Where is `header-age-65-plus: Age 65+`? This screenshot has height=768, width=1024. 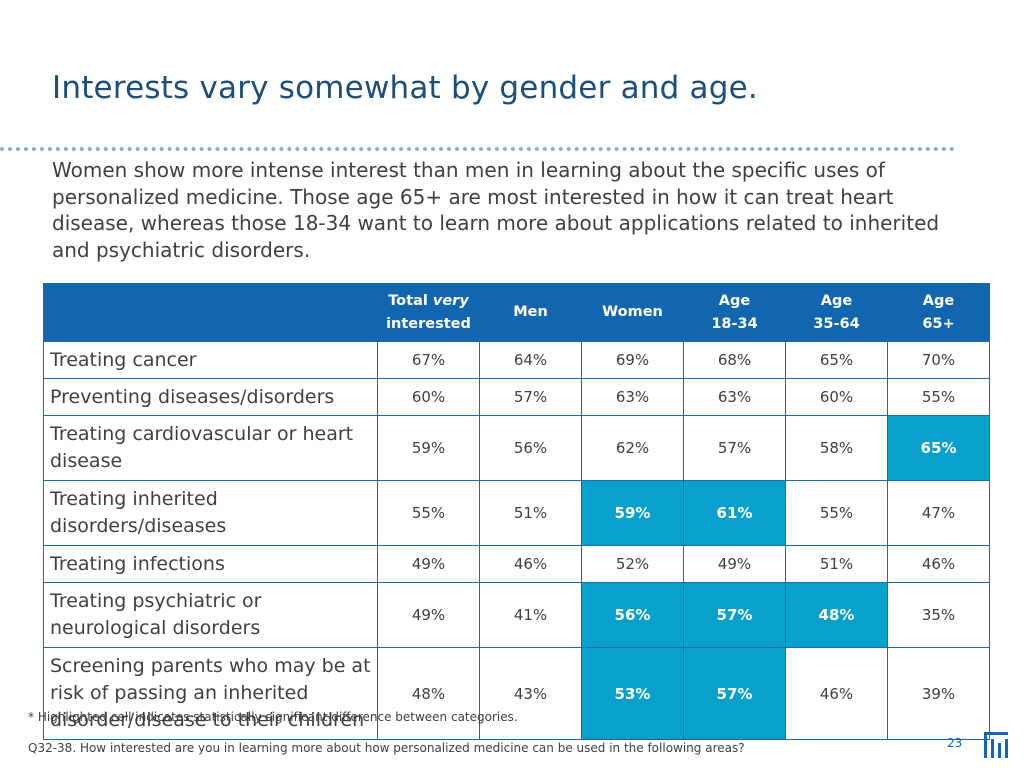
header-age-65-plus: Age 65+ is located at coordinates (938, 312).